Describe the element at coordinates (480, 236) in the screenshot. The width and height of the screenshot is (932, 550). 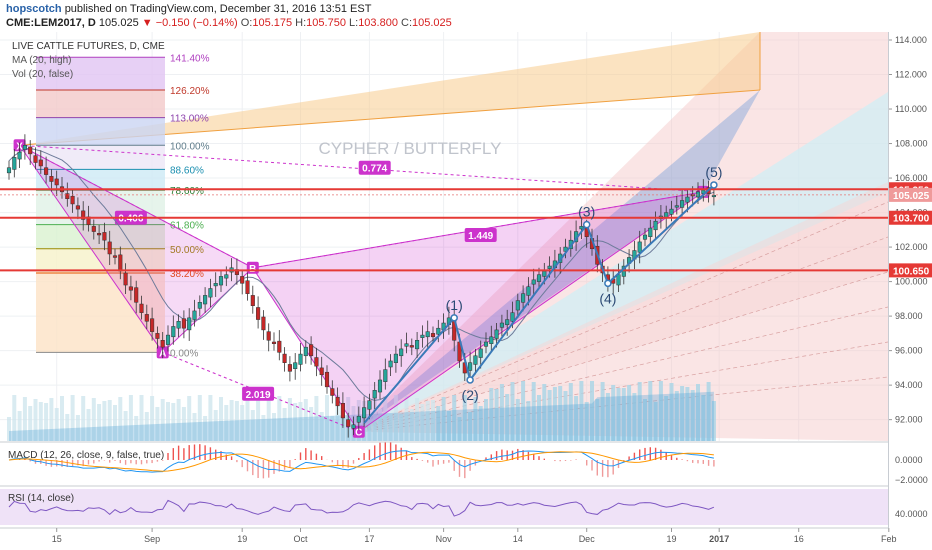
I see `pattern-ratio-label: 1.449` at that location.